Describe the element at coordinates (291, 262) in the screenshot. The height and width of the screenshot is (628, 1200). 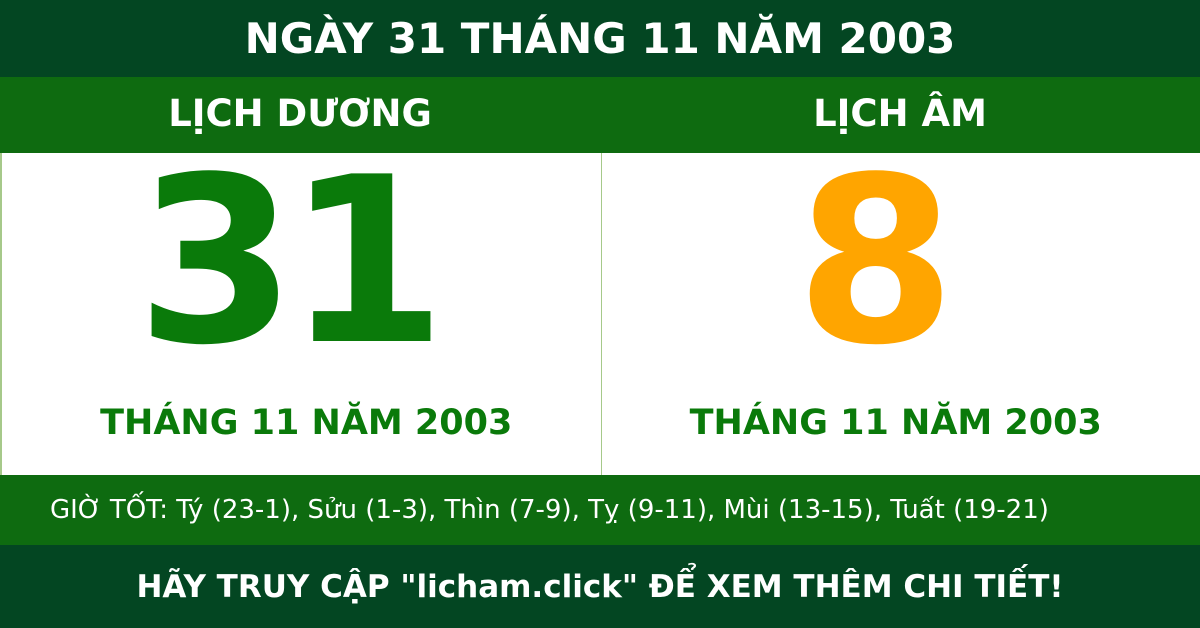
I see `solar-day: 31` at that location.